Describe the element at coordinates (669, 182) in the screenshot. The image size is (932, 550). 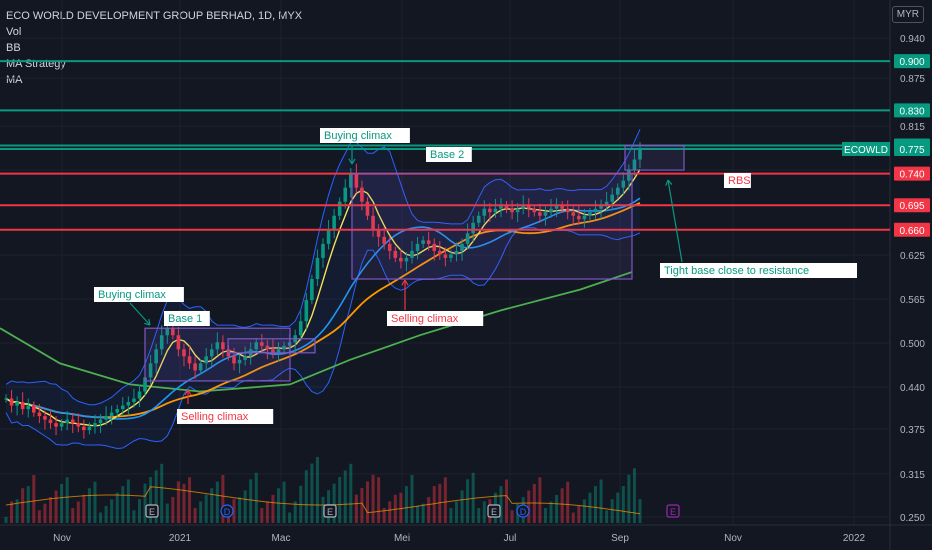
I see `arrow-tight-base-head` at that location.